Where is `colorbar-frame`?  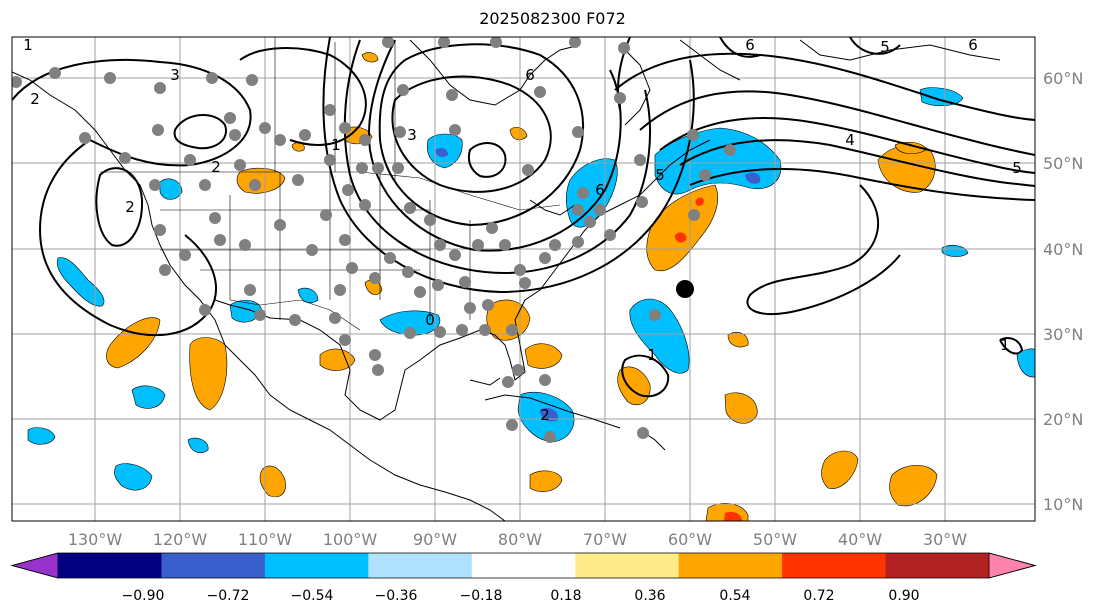 colorbar-frame is located at coordinates (523, 565).